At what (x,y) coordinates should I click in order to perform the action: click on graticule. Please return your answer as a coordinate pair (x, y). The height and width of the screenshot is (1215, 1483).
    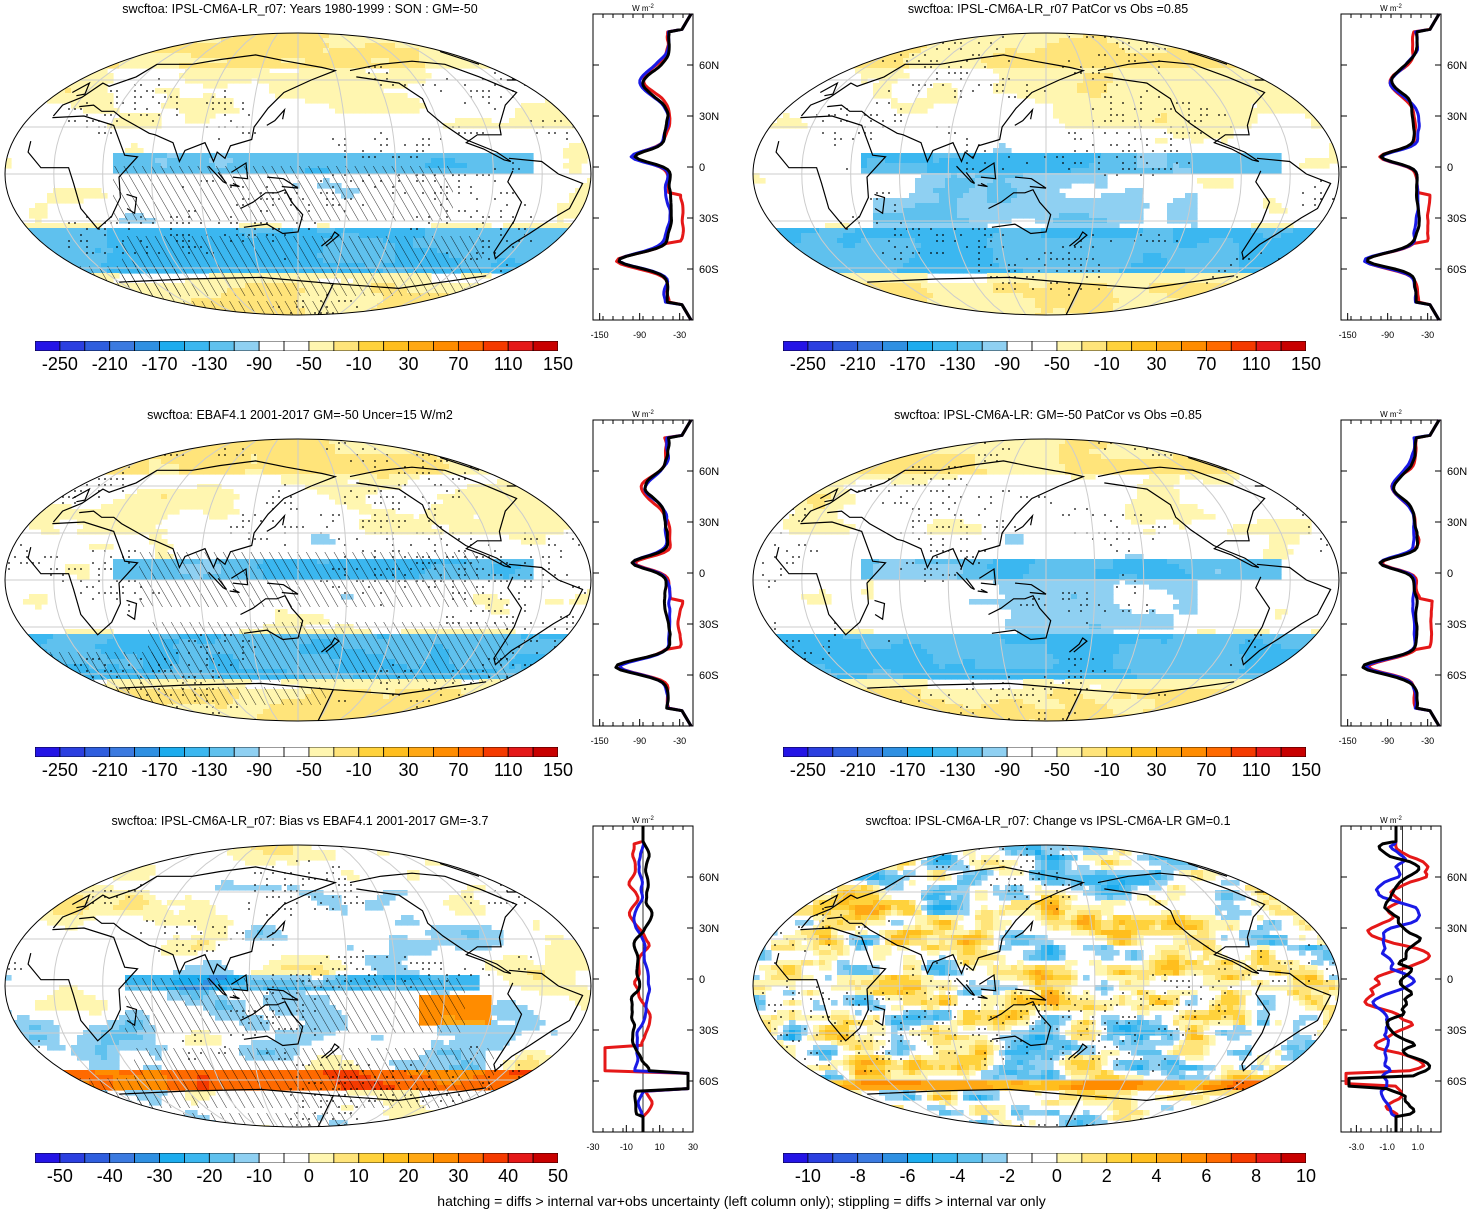
    Looking at the image, I should click on (1046, 174).